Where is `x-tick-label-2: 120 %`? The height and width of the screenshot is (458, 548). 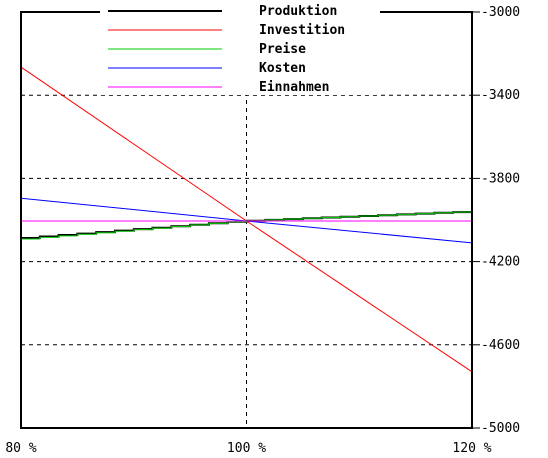
x-tick-label-2: 120 % is located at coordinates (471, 448).